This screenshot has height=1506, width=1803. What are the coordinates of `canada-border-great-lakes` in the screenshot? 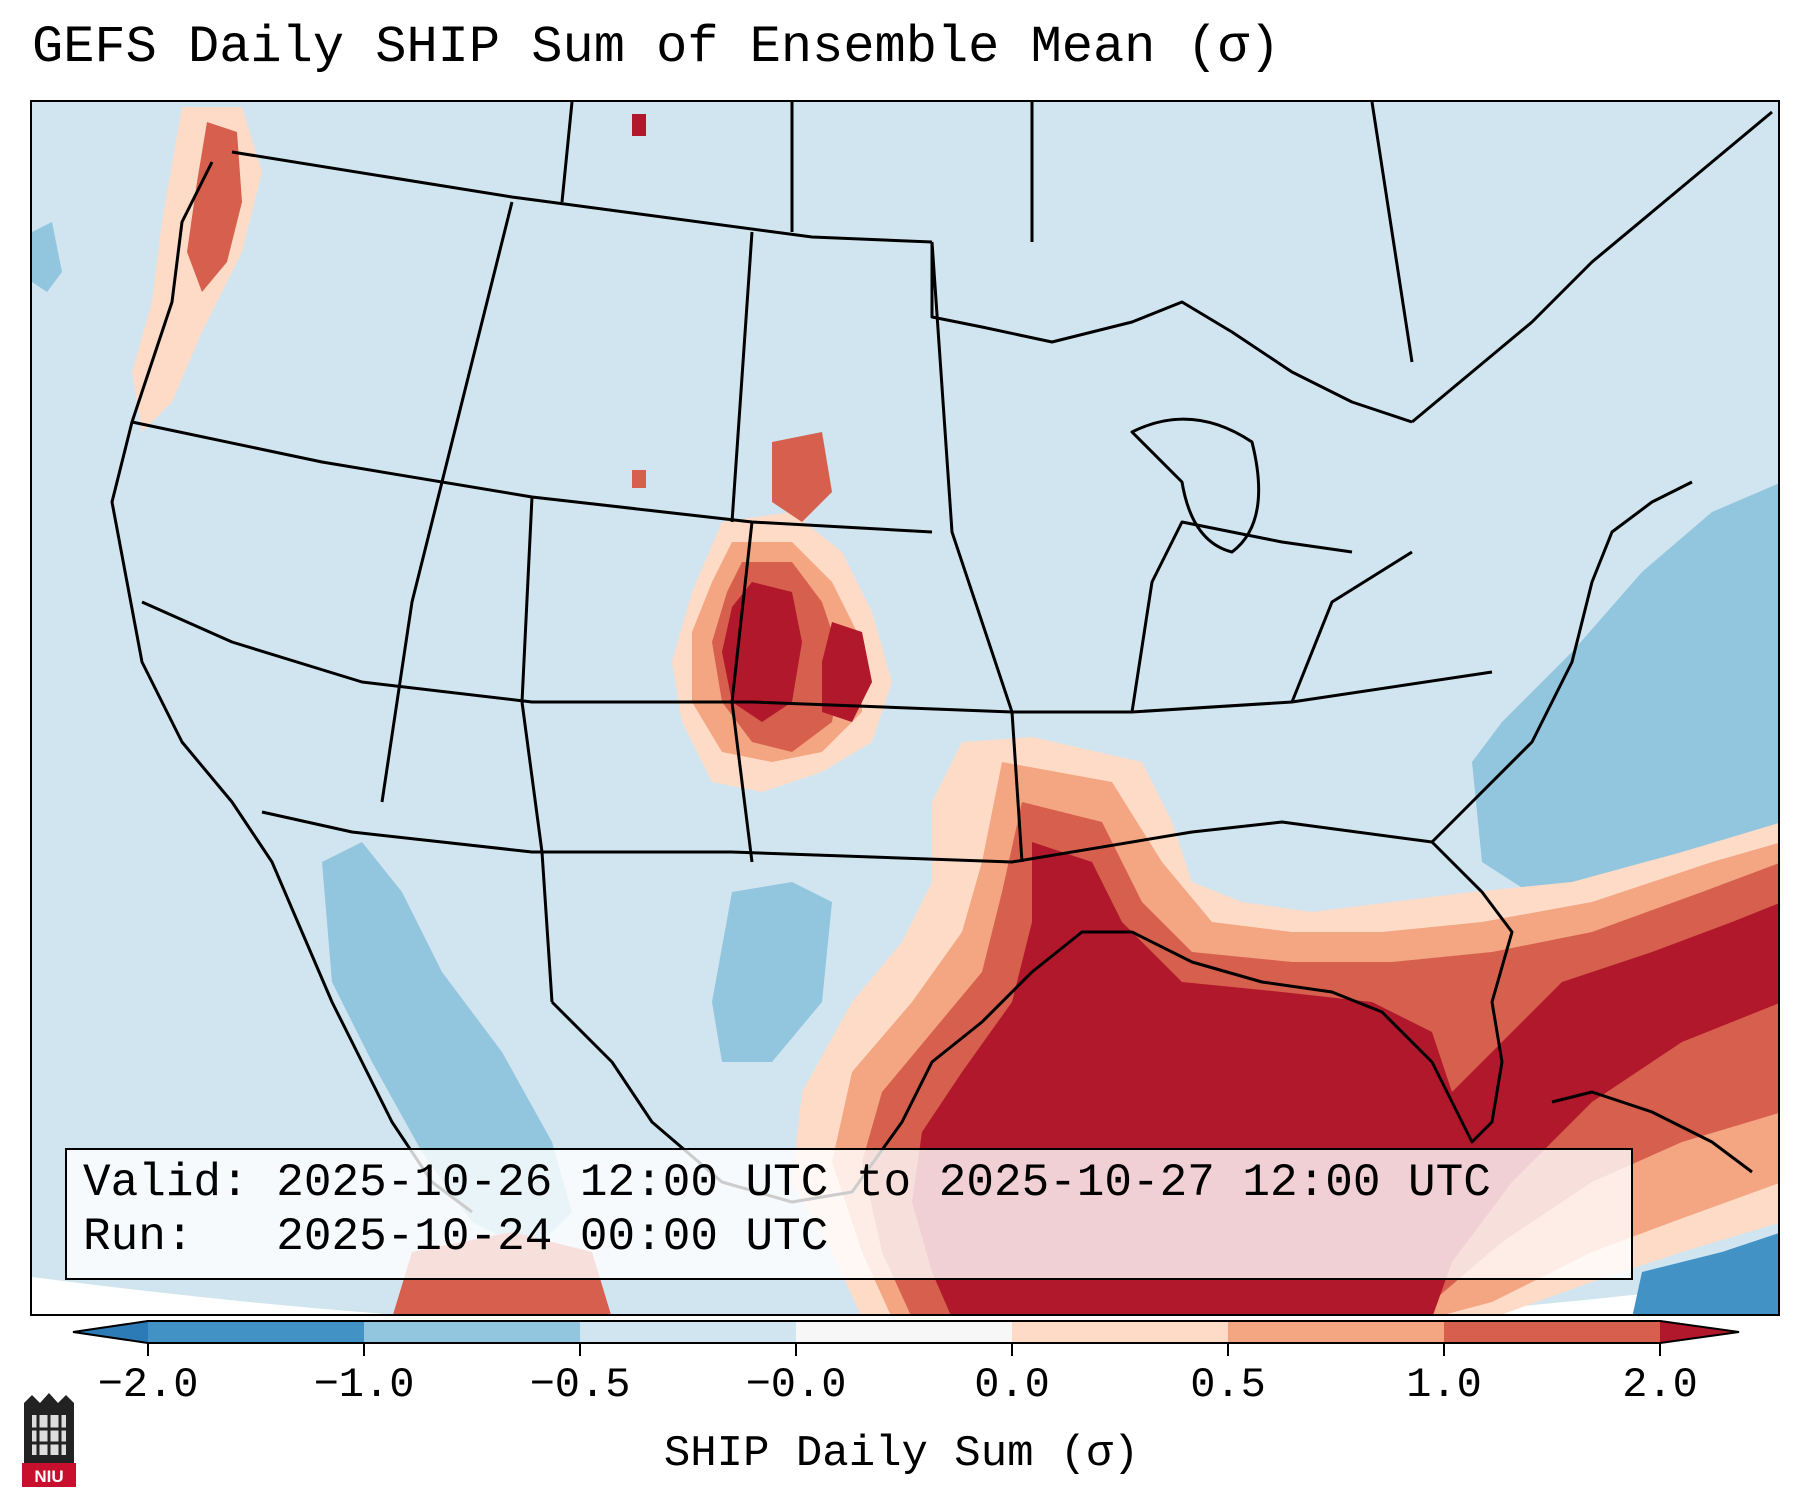 It's located at (1171, 333).